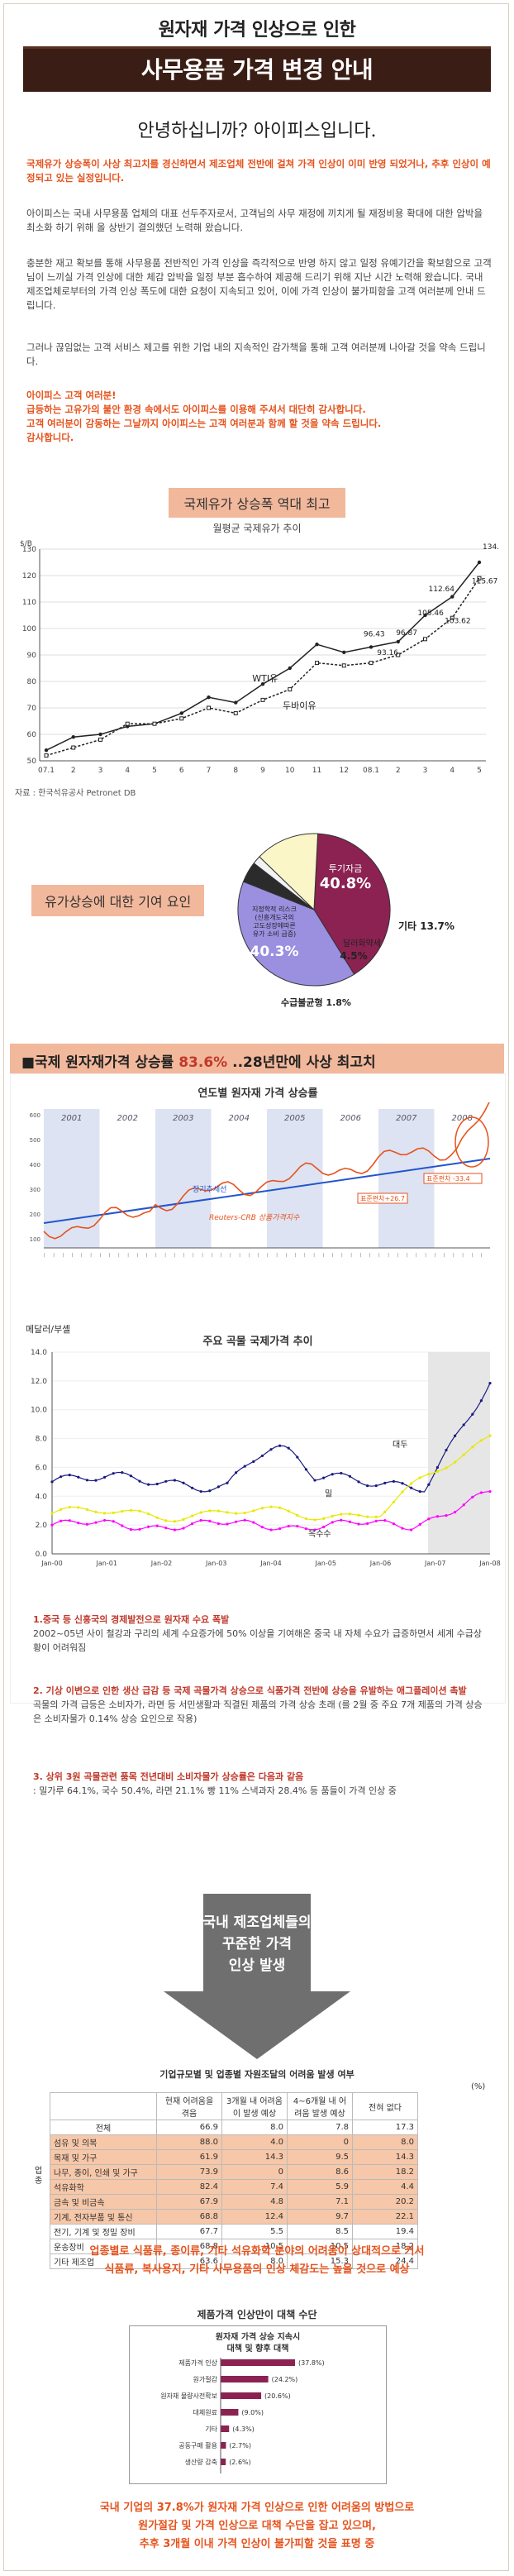  I want to click on measure-label: 제품가격 인상, so click(197, 2363).